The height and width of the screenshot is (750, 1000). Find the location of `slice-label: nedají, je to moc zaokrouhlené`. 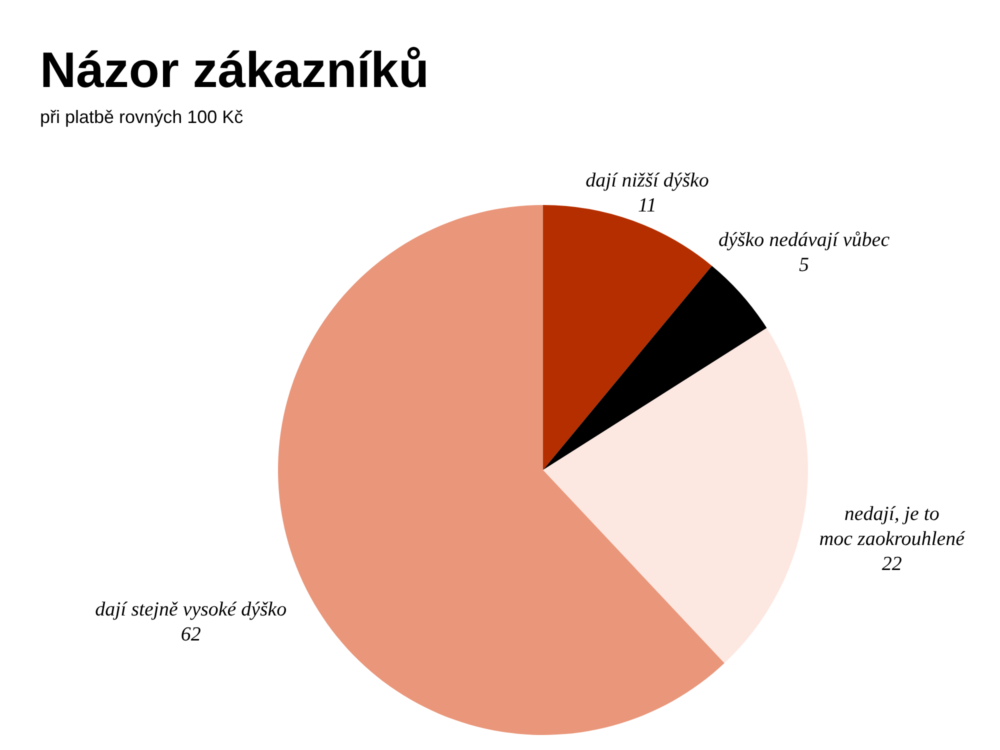

slice-label: nedají, je to moc zaokrouhlené is located at coordinates (892, 526).